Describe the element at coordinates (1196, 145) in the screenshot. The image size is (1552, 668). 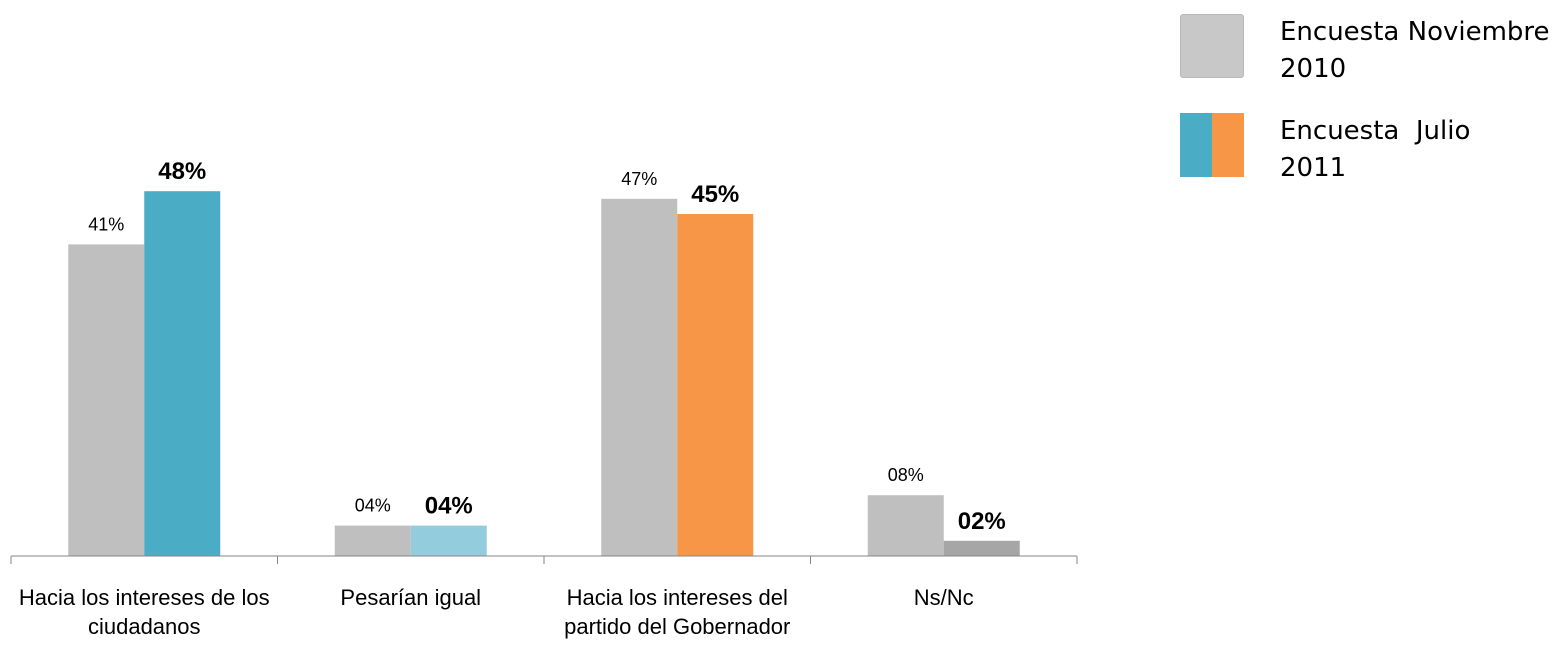
I see `legend-swatch-blue` at that location.